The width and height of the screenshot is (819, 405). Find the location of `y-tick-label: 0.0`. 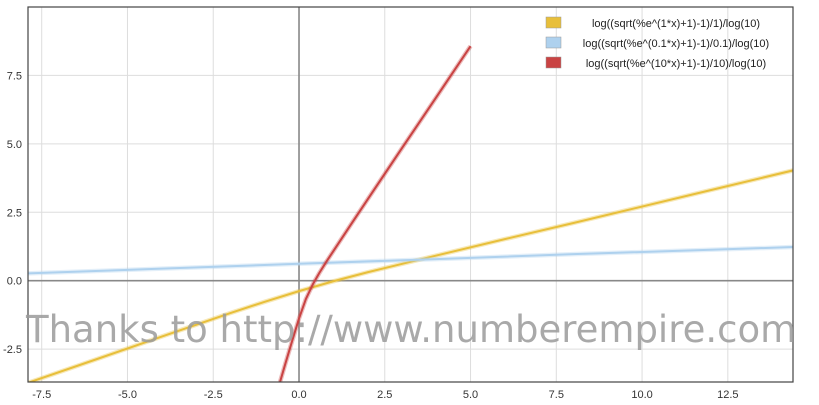

y-tick-label: 0.0 is located at coordinates (14, 282).